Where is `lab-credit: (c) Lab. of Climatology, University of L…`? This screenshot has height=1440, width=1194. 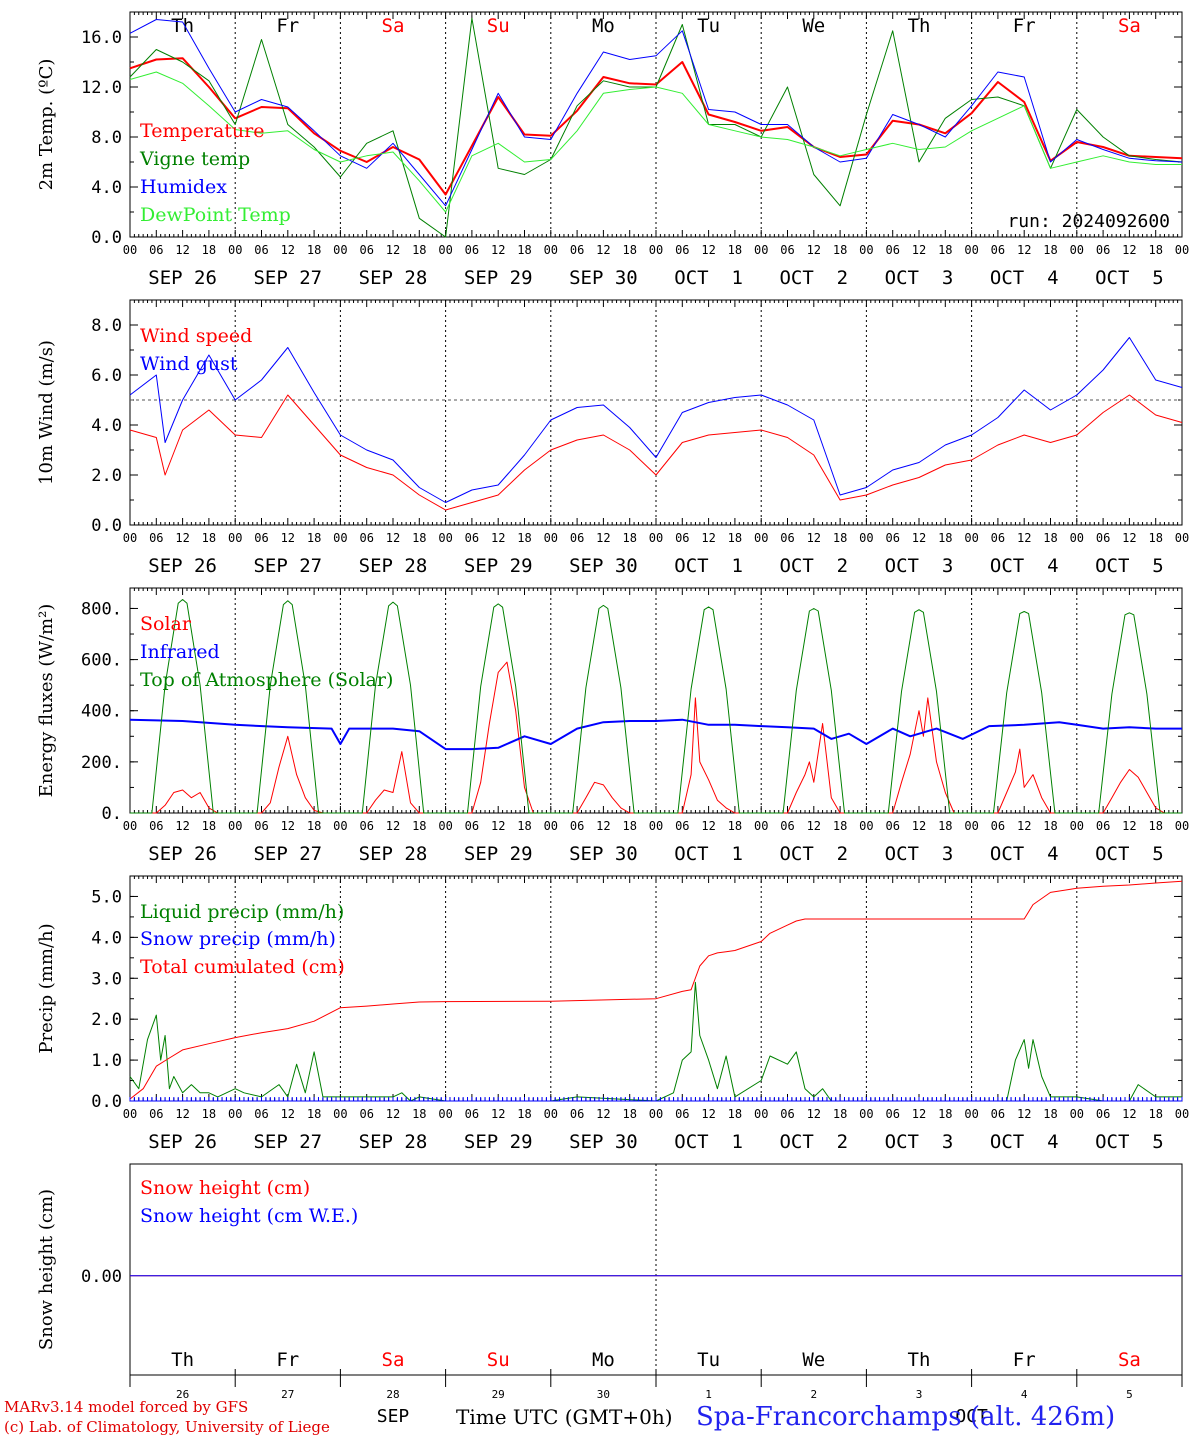
lab-credit: (c) Lab. of Climatology, University of L… is located at coordinates (167, 1427).